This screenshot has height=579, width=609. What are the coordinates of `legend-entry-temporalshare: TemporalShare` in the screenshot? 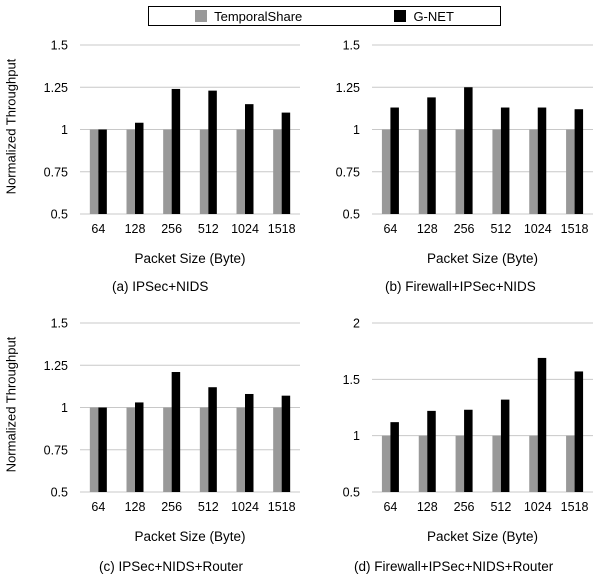 It's located at (248, 16).